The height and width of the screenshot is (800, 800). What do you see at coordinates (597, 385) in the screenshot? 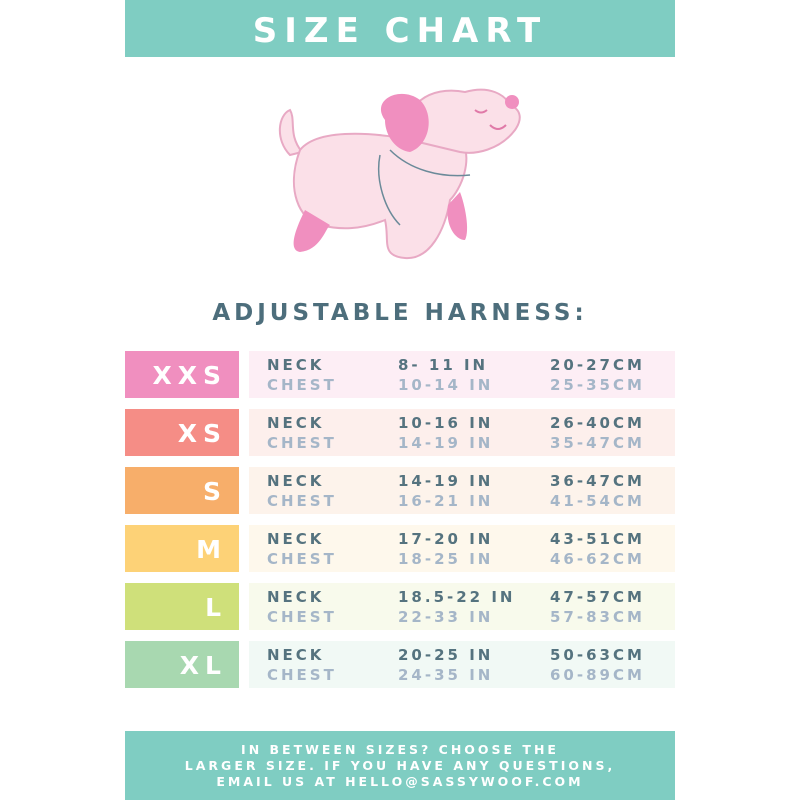
I see `chest-cm: 25-35CM` at bounding box center [597, 385].